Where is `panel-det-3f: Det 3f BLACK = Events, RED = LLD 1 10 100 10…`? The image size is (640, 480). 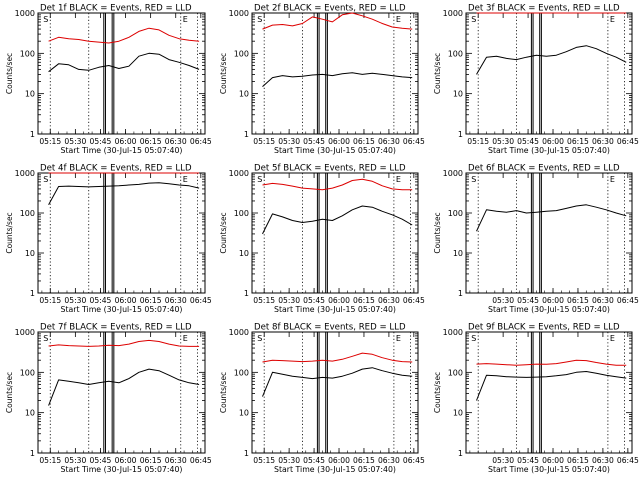 panel-det-3f: Det 3f BLACK = Events, RED = LLD 1 10 100 10… is located at coordinates (536, 80).